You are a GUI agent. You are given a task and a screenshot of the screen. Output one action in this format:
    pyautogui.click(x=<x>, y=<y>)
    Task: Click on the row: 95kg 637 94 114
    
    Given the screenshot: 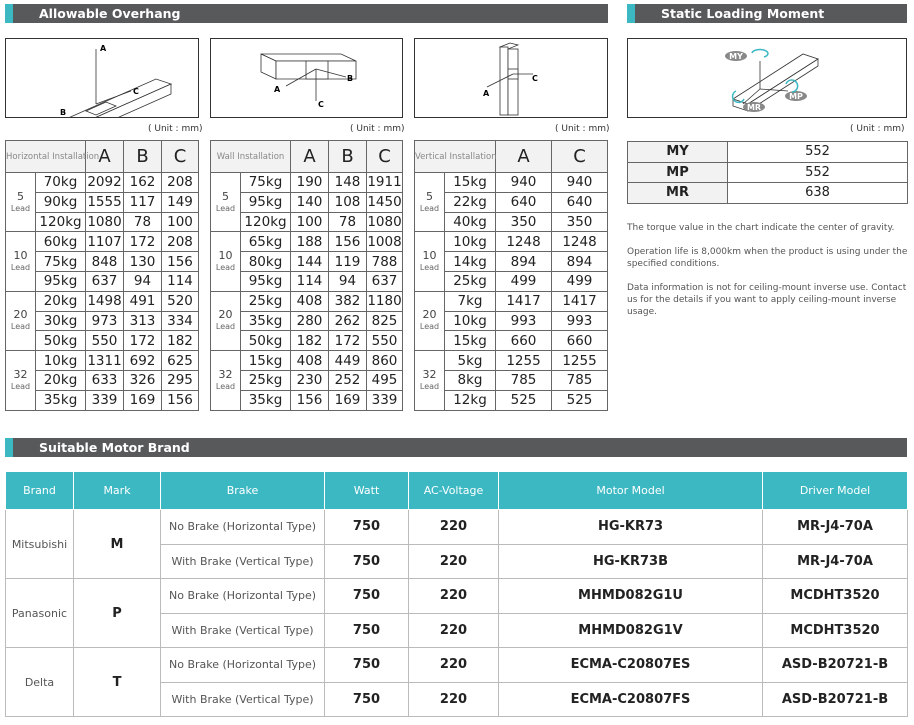 What is the action you would take?
    pyautogui.click(x=102, y=281)
    